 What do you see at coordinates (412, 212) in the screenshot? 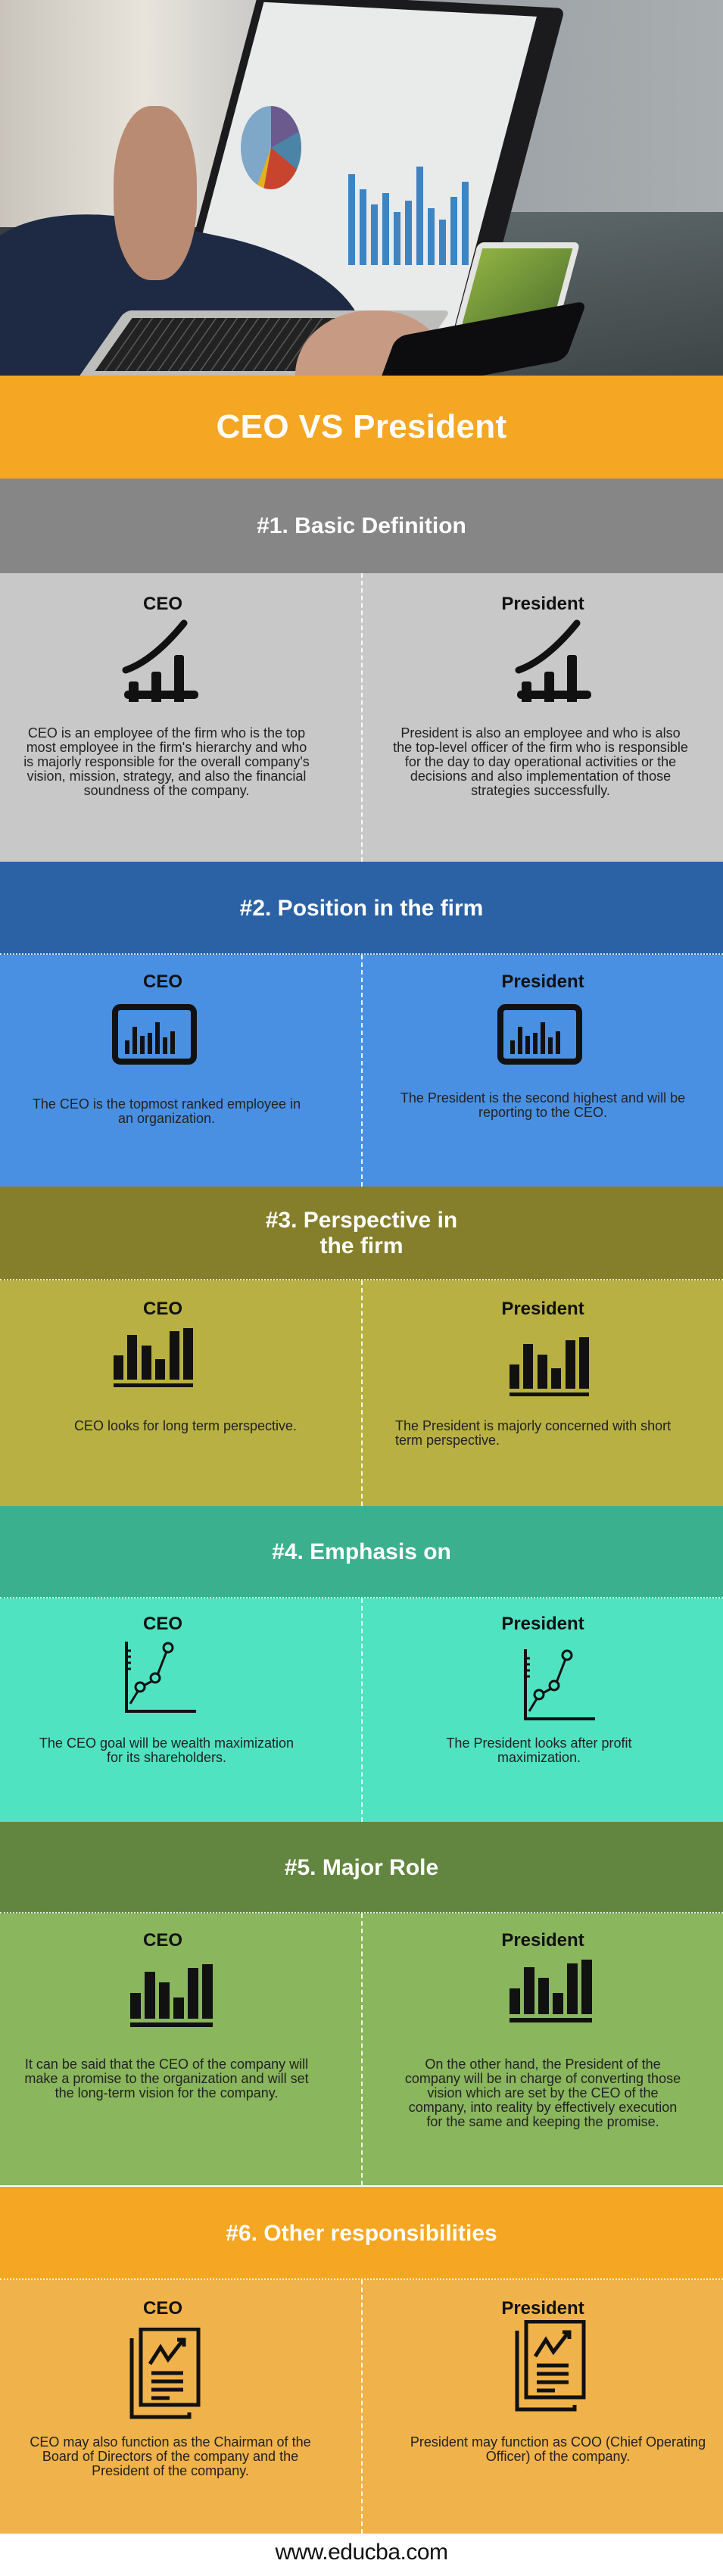
I see `bar-chart-on-screen` at bounding box center [412, 212].